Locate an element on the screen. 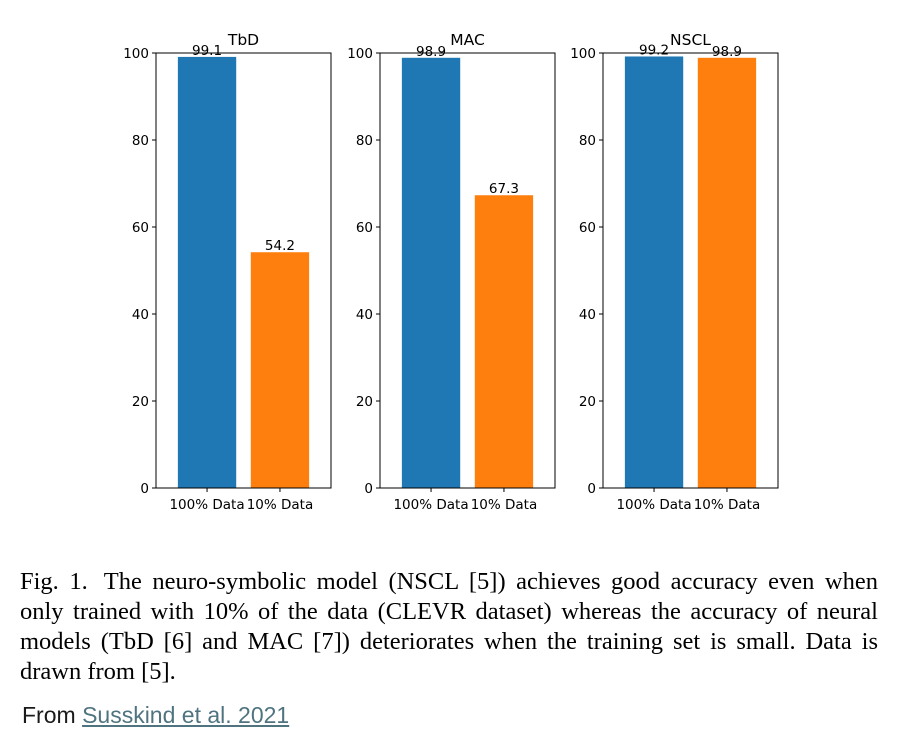 This screenshot has height=742, width=904. source-prefix: From is located at coordinates (49, 715).